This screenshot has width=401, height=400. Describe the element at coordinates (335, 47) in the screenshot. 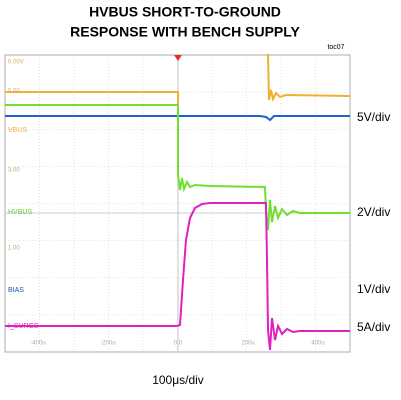

I see `figure-id: toc07` at that location.